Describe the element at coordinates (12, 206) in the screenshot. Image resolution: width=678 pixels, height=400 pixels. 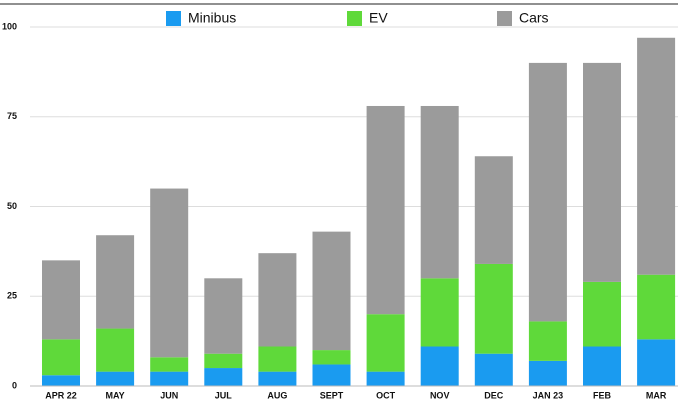
I see `y-tick-label: 50` at that location.